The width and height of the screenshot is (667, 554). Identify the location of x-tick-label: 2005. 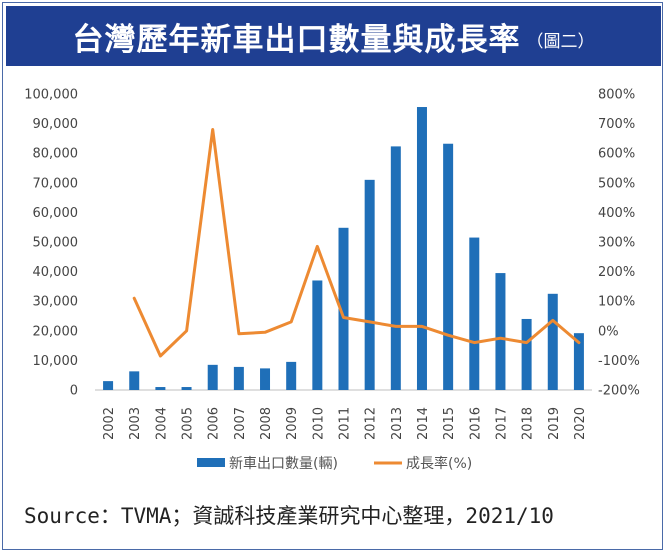
(188, 423).